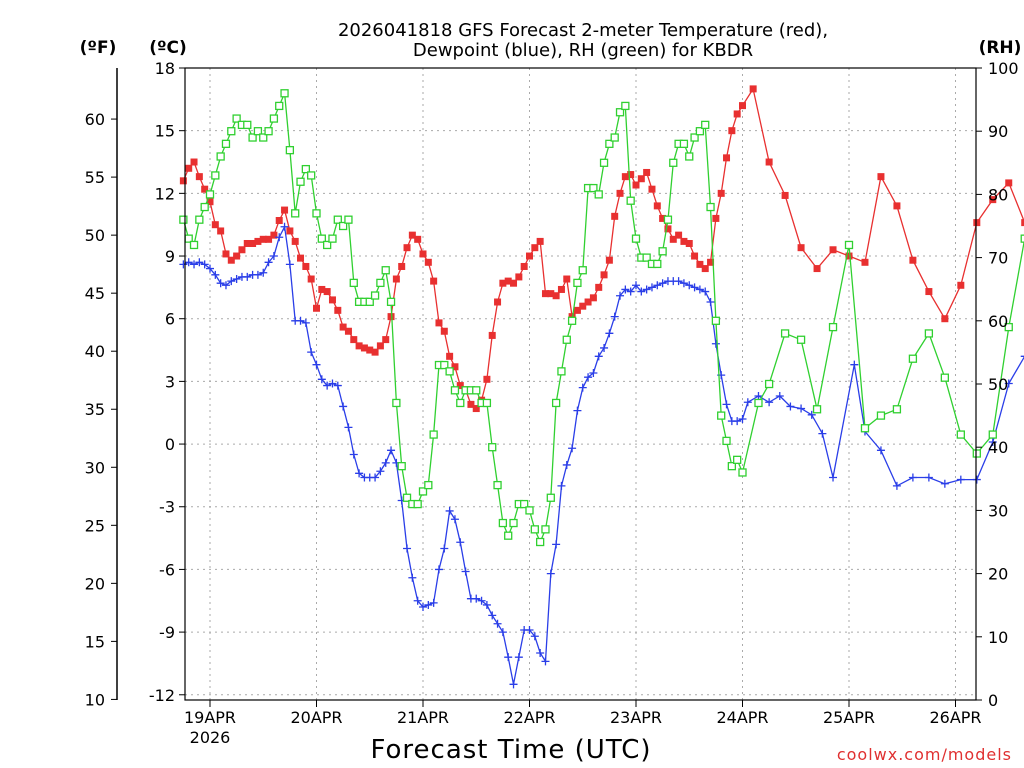 Image resolution: width=1024 pixels, height=768 pixels. What do you see at coordinates (510, 750) in the screenshot?
I see `x-axis-title: Forecast Time (UTC)` at bounding box center [510, 750].